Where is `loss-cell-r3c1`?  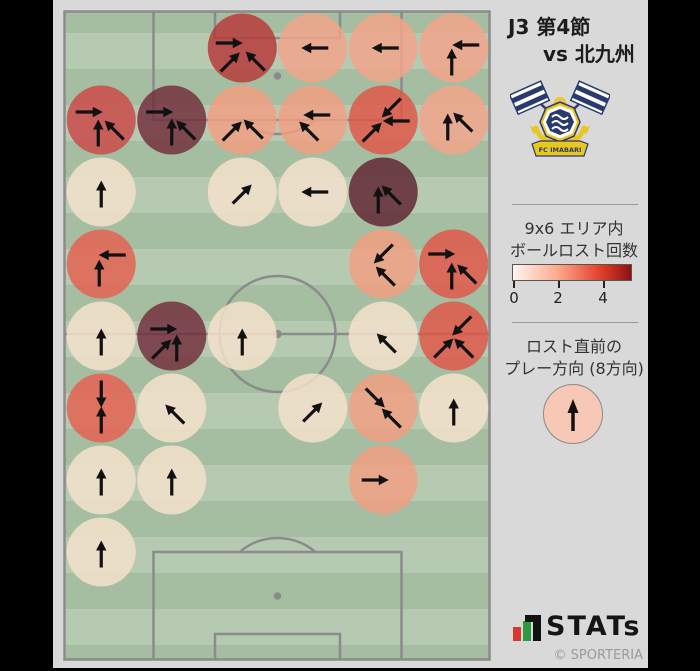
loss-cell-r3c1 is located at coordinates (101, 192).